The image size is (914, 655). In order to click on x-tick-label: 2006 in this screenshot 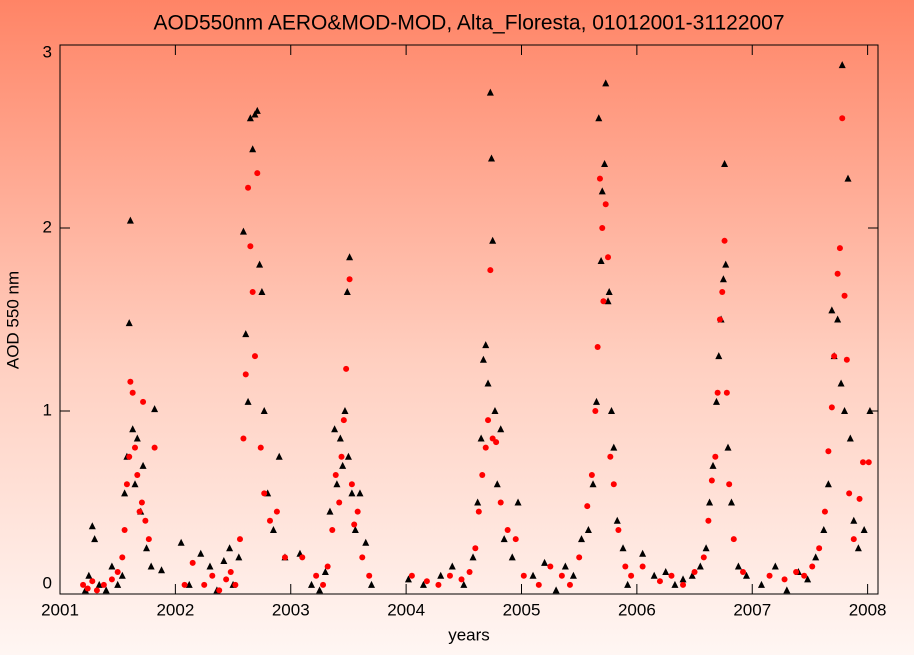, I will do `click(637, 609)`.